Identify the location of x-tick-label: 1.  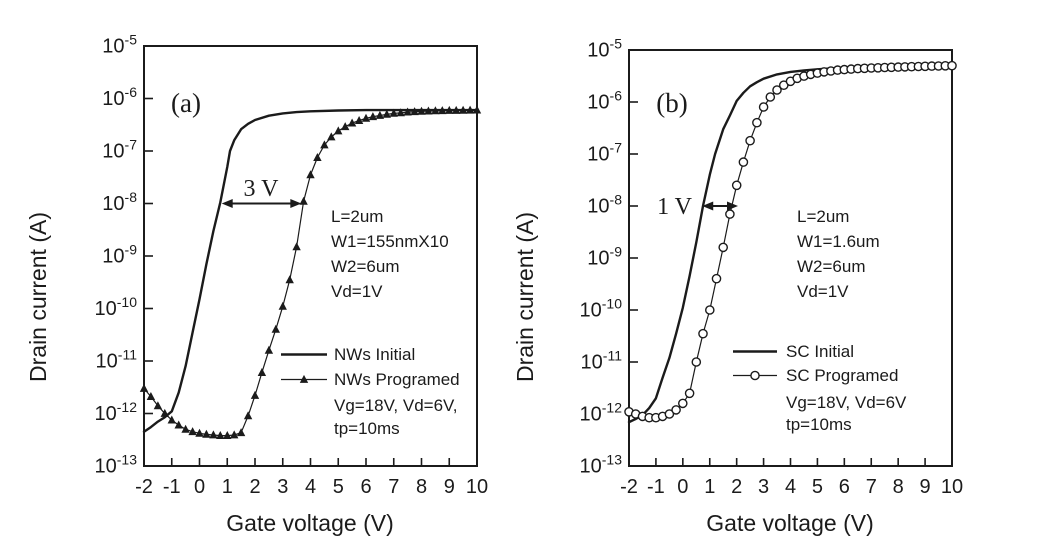
(227, 487).